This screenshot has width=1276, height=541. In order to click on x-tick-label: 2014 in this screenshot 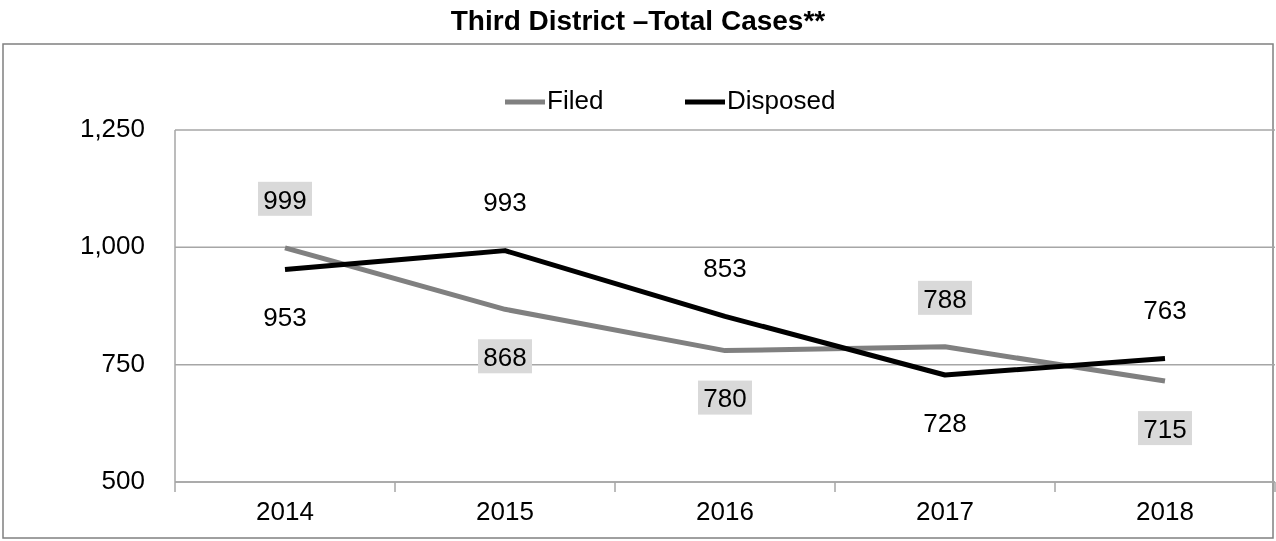, I will do `click(285, 511)`.